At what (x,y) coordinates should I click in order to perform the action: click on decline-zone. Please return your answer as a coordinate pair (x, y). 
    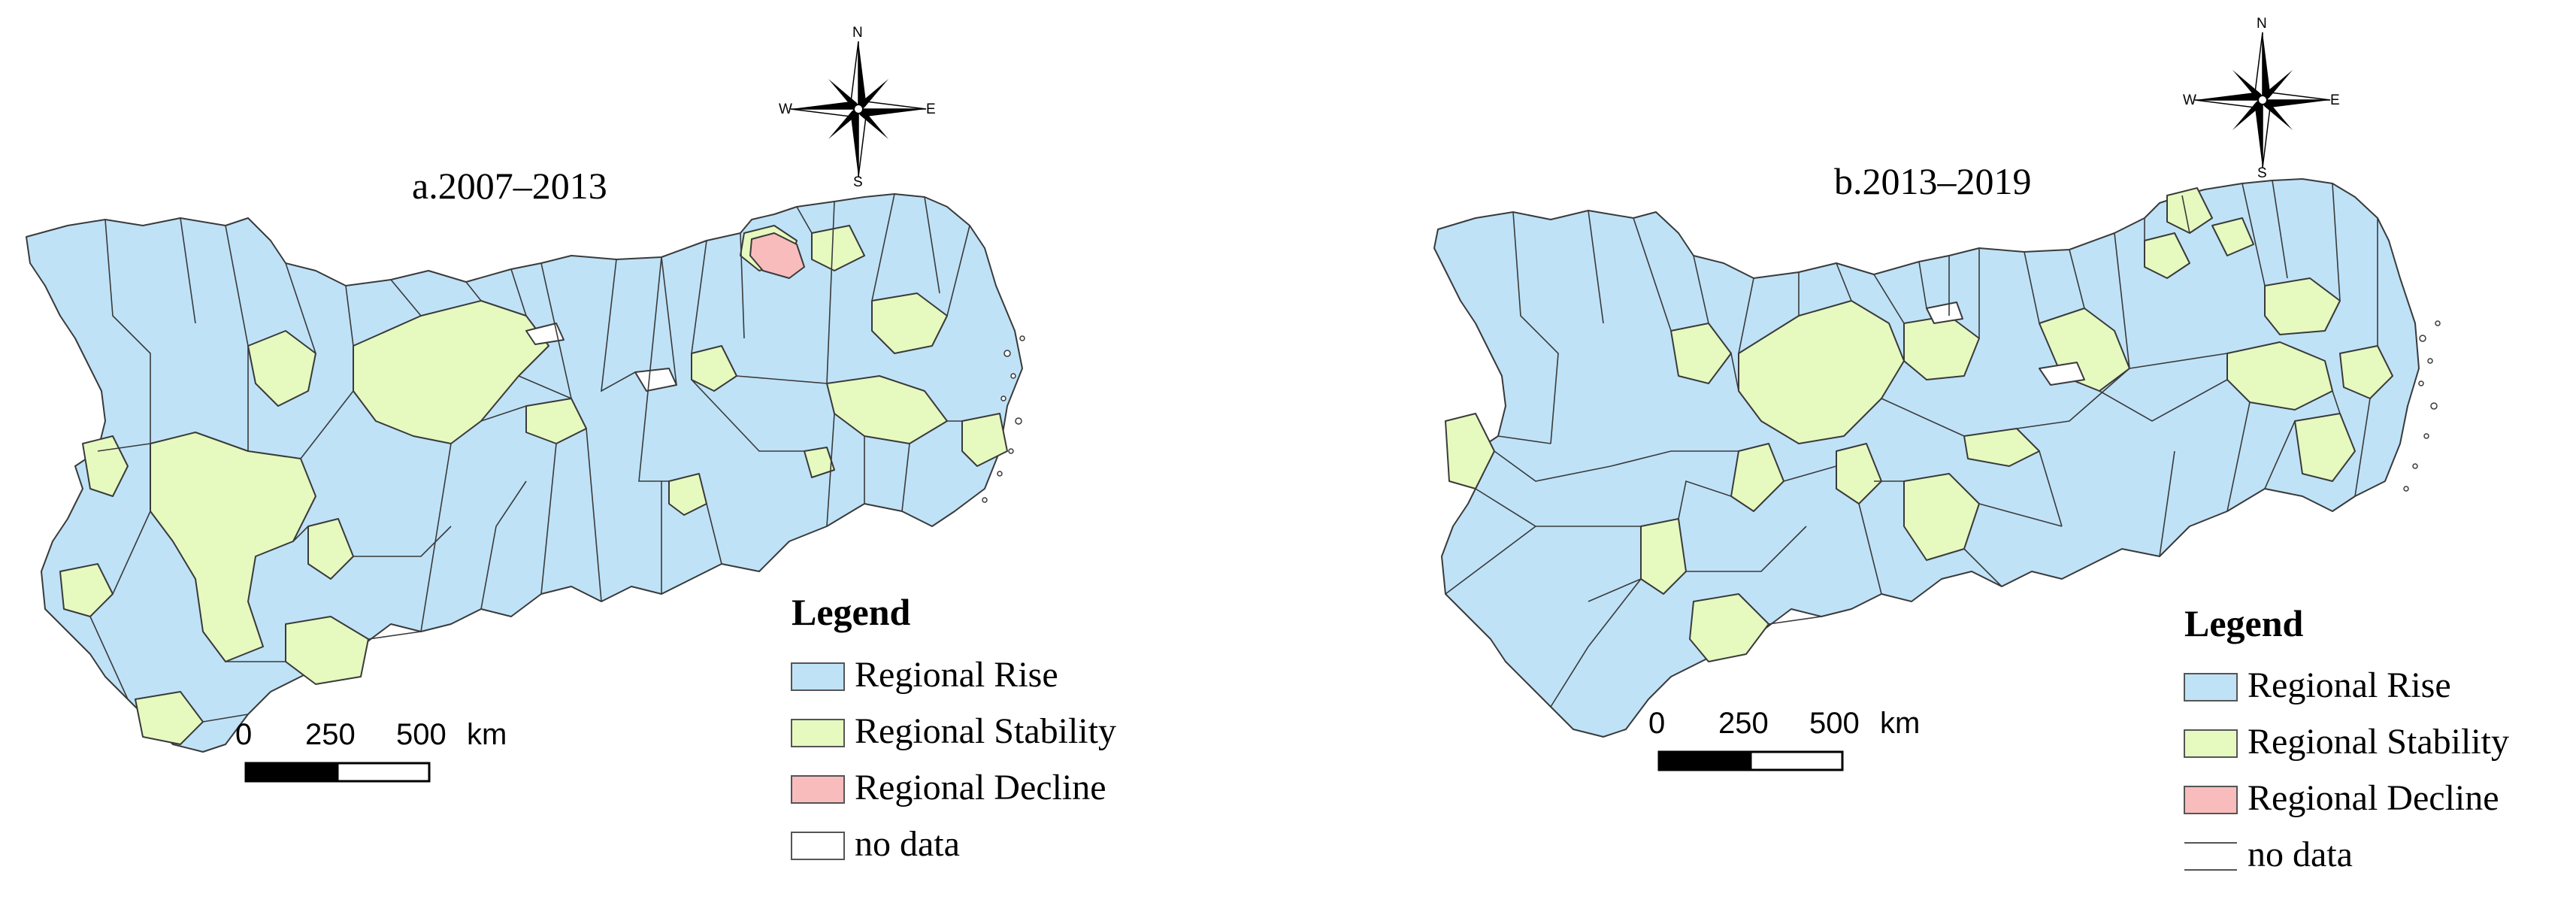
    Looking at the image, I should click on (777, 255).